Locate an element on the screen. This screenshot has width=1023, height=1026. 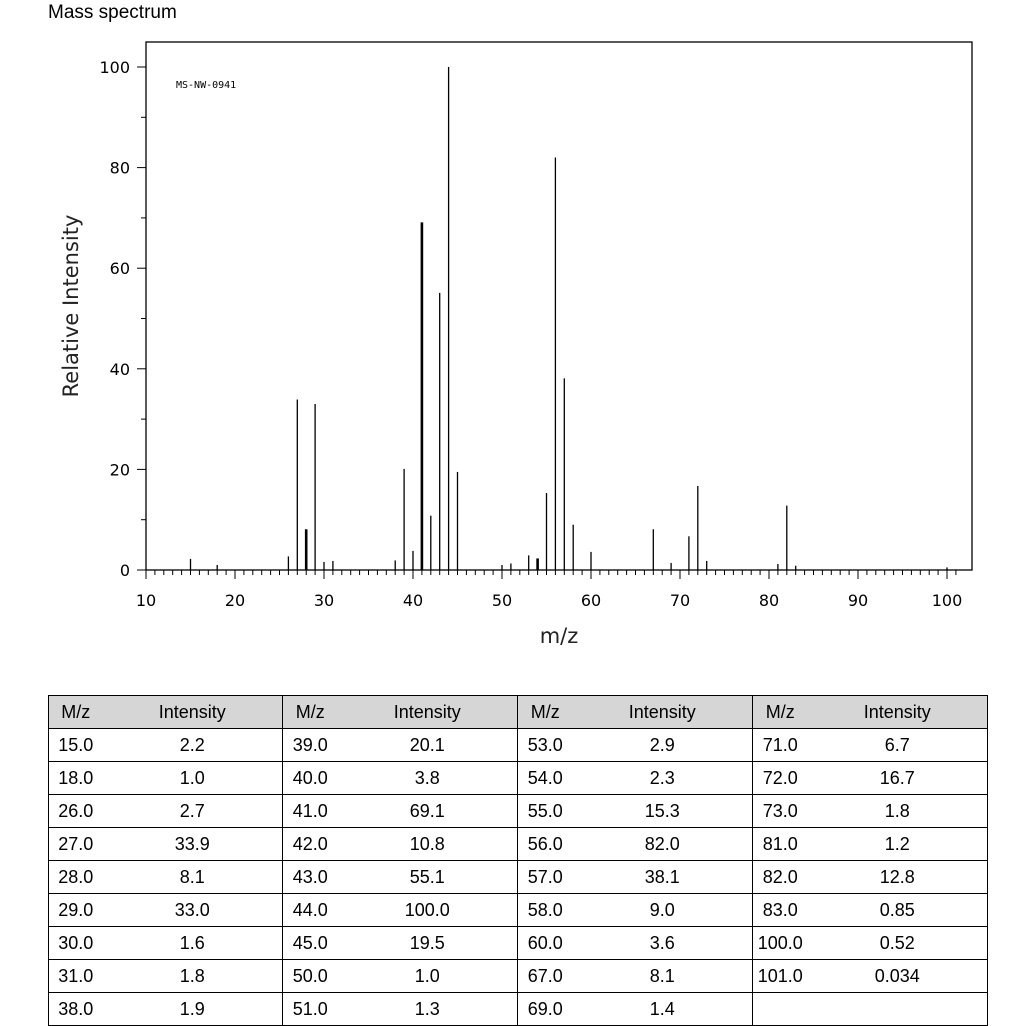
y-tick-label: 20 is located at coordinates (120, 469).